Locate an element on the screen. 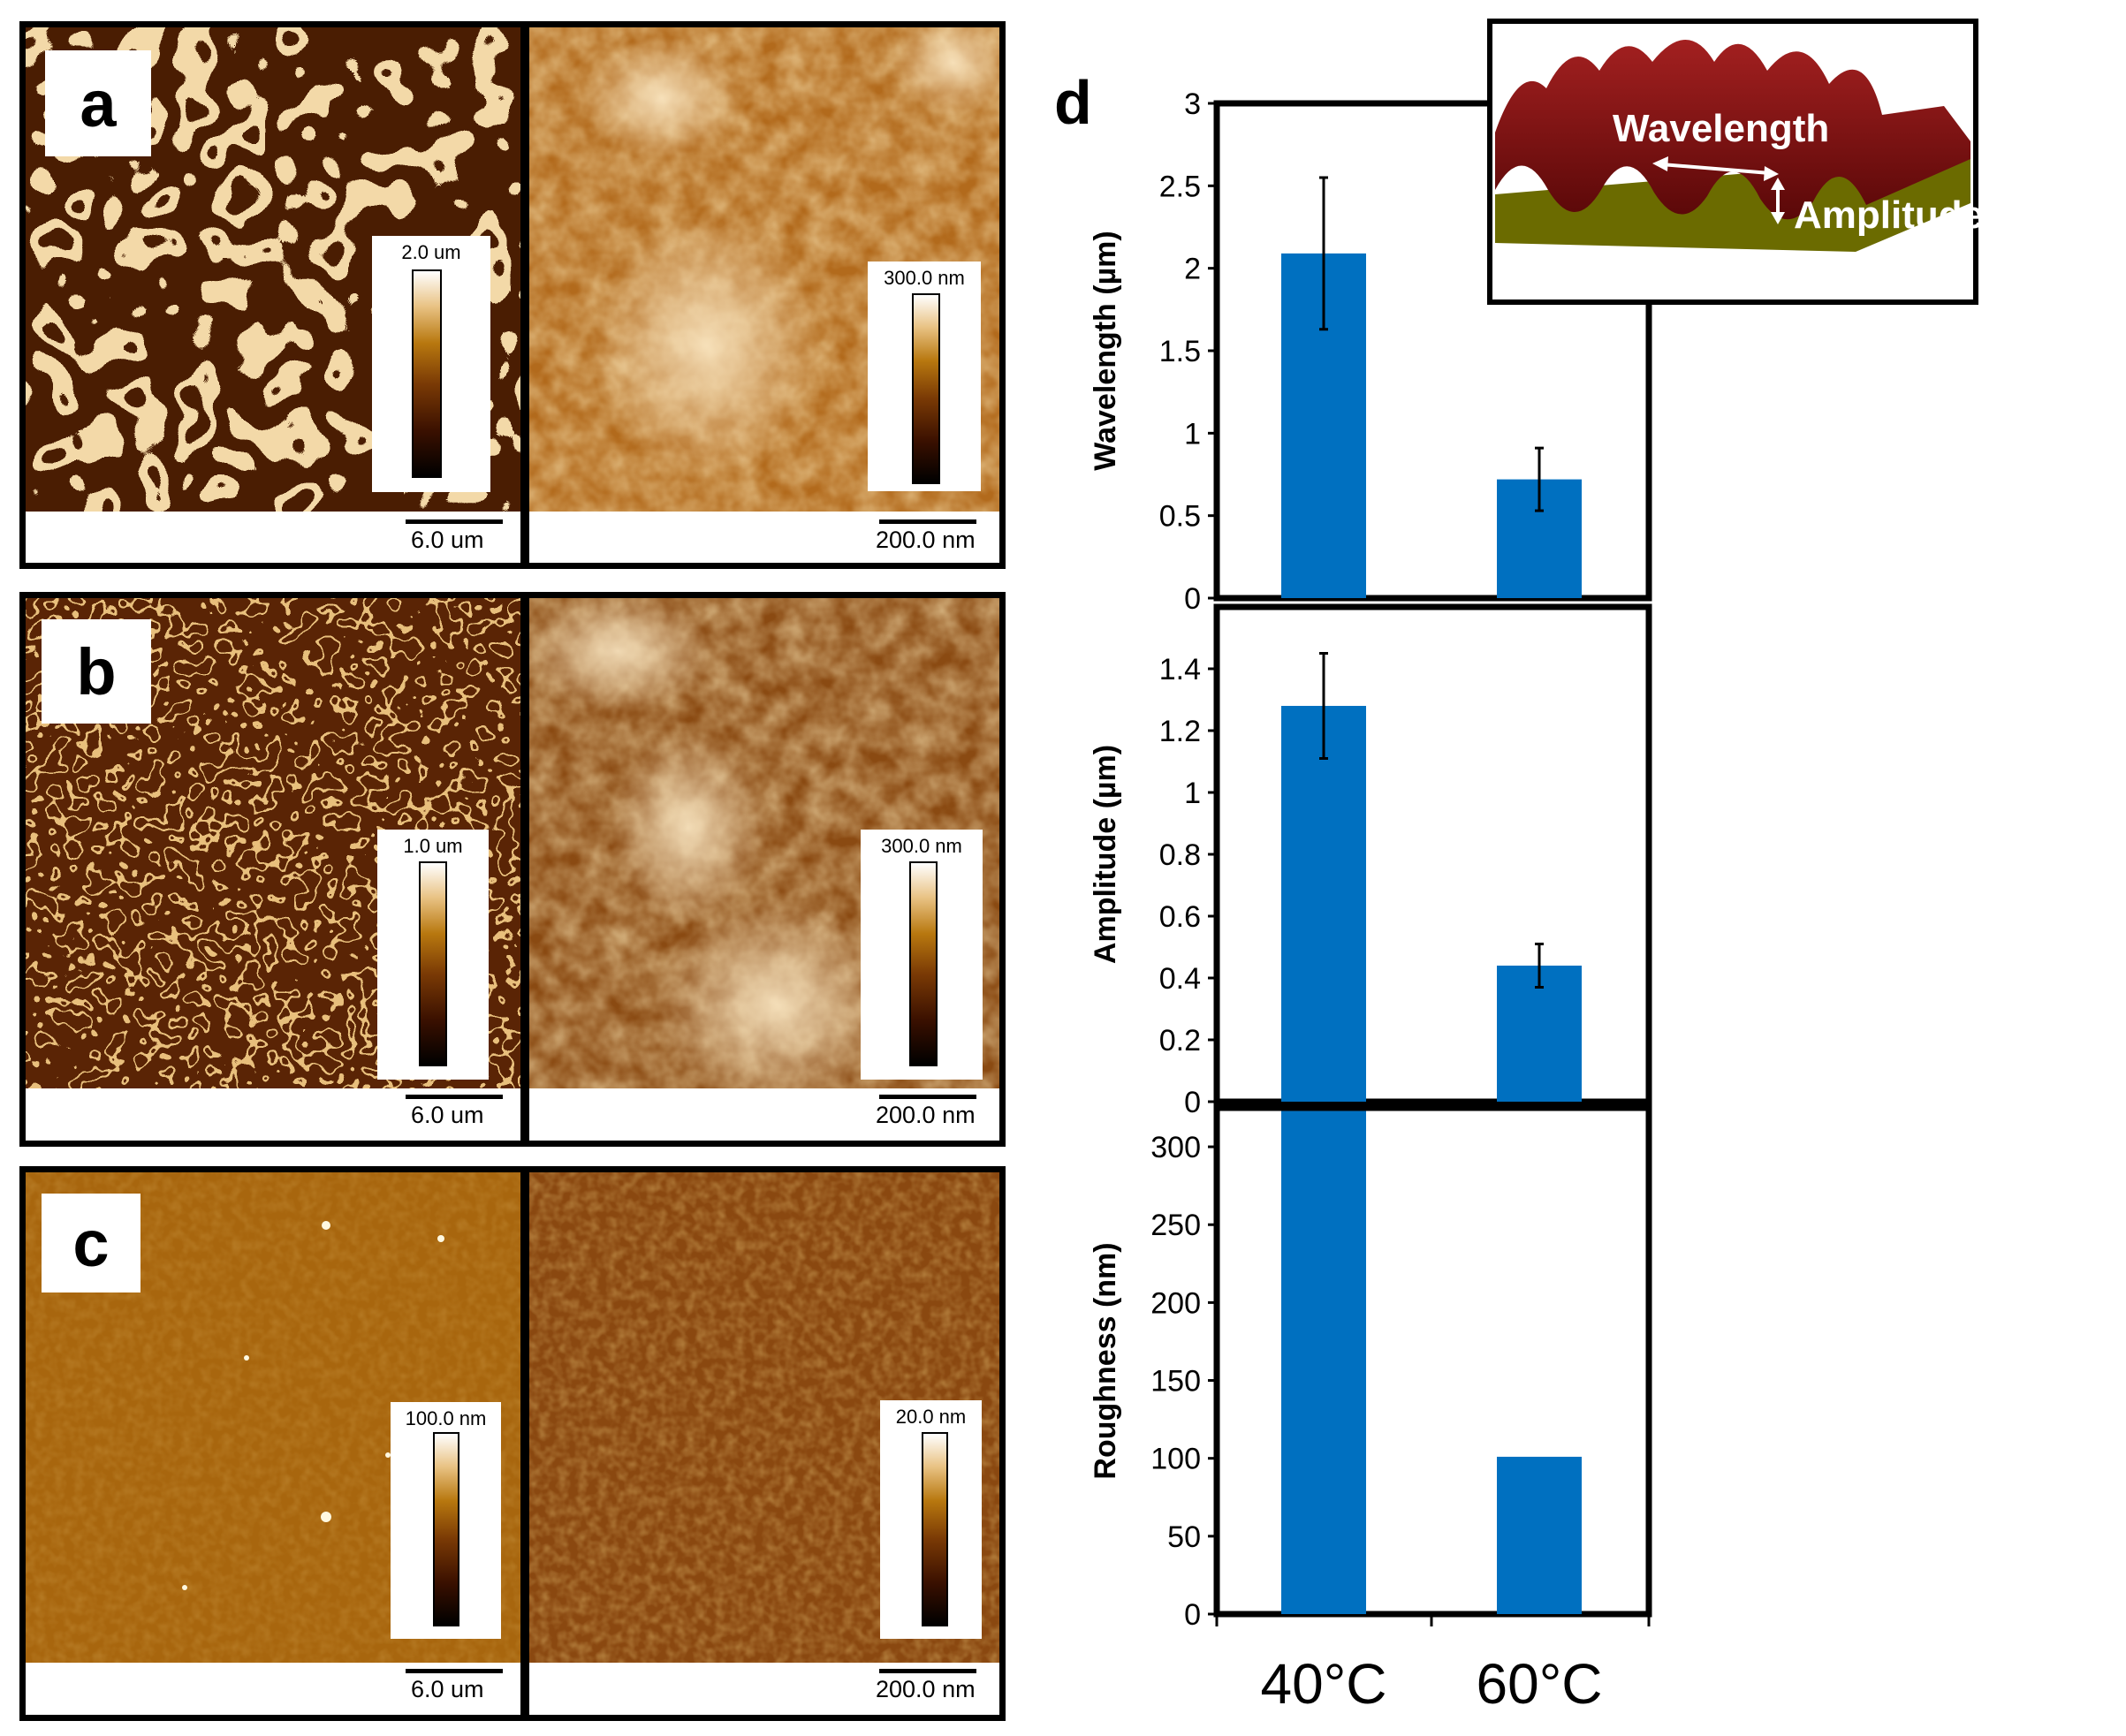 The height and width of the screenshot is (1736, 2126). y-axis-label: Amplitude (µm) is located at coordinates (1105, 855).